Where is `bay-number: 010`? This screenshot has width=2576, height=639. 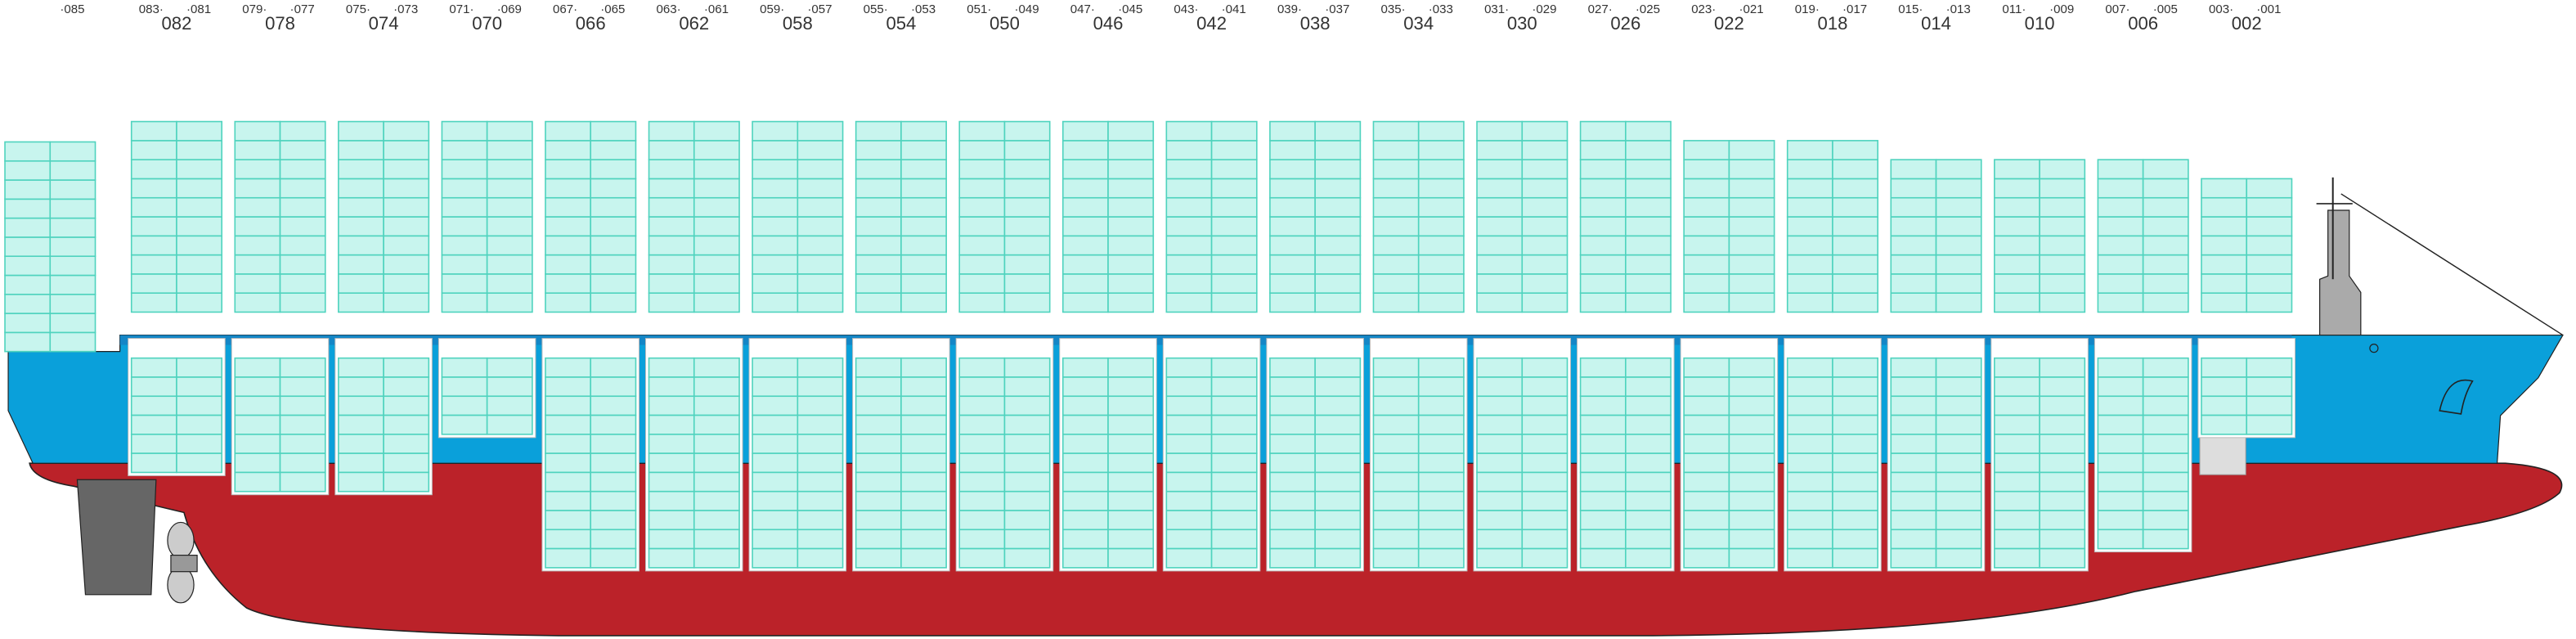 bay-number: 010 is located at coordinates (2040, 24).